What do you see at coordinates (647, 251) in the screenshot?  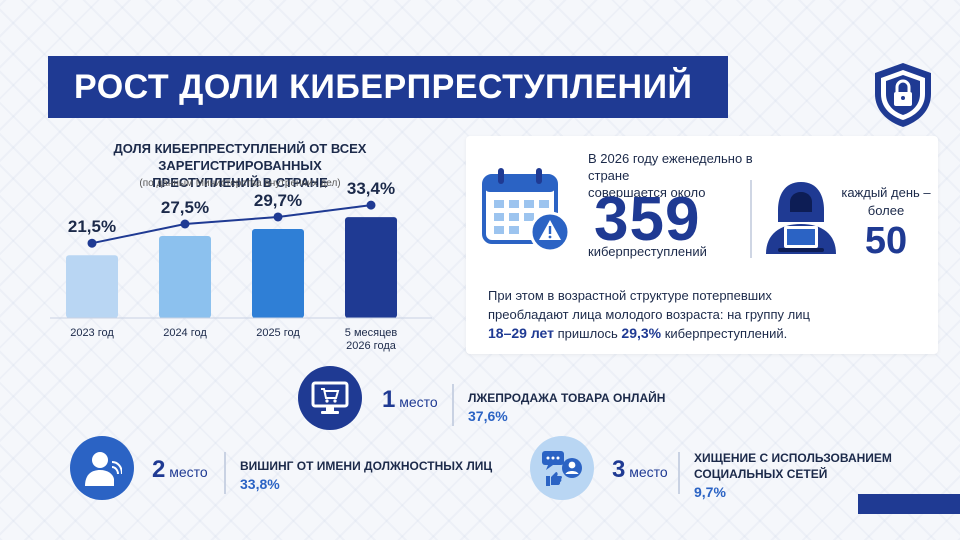 I see `weekly-unit: киберпреступлений` at bounding box center [647, 251].